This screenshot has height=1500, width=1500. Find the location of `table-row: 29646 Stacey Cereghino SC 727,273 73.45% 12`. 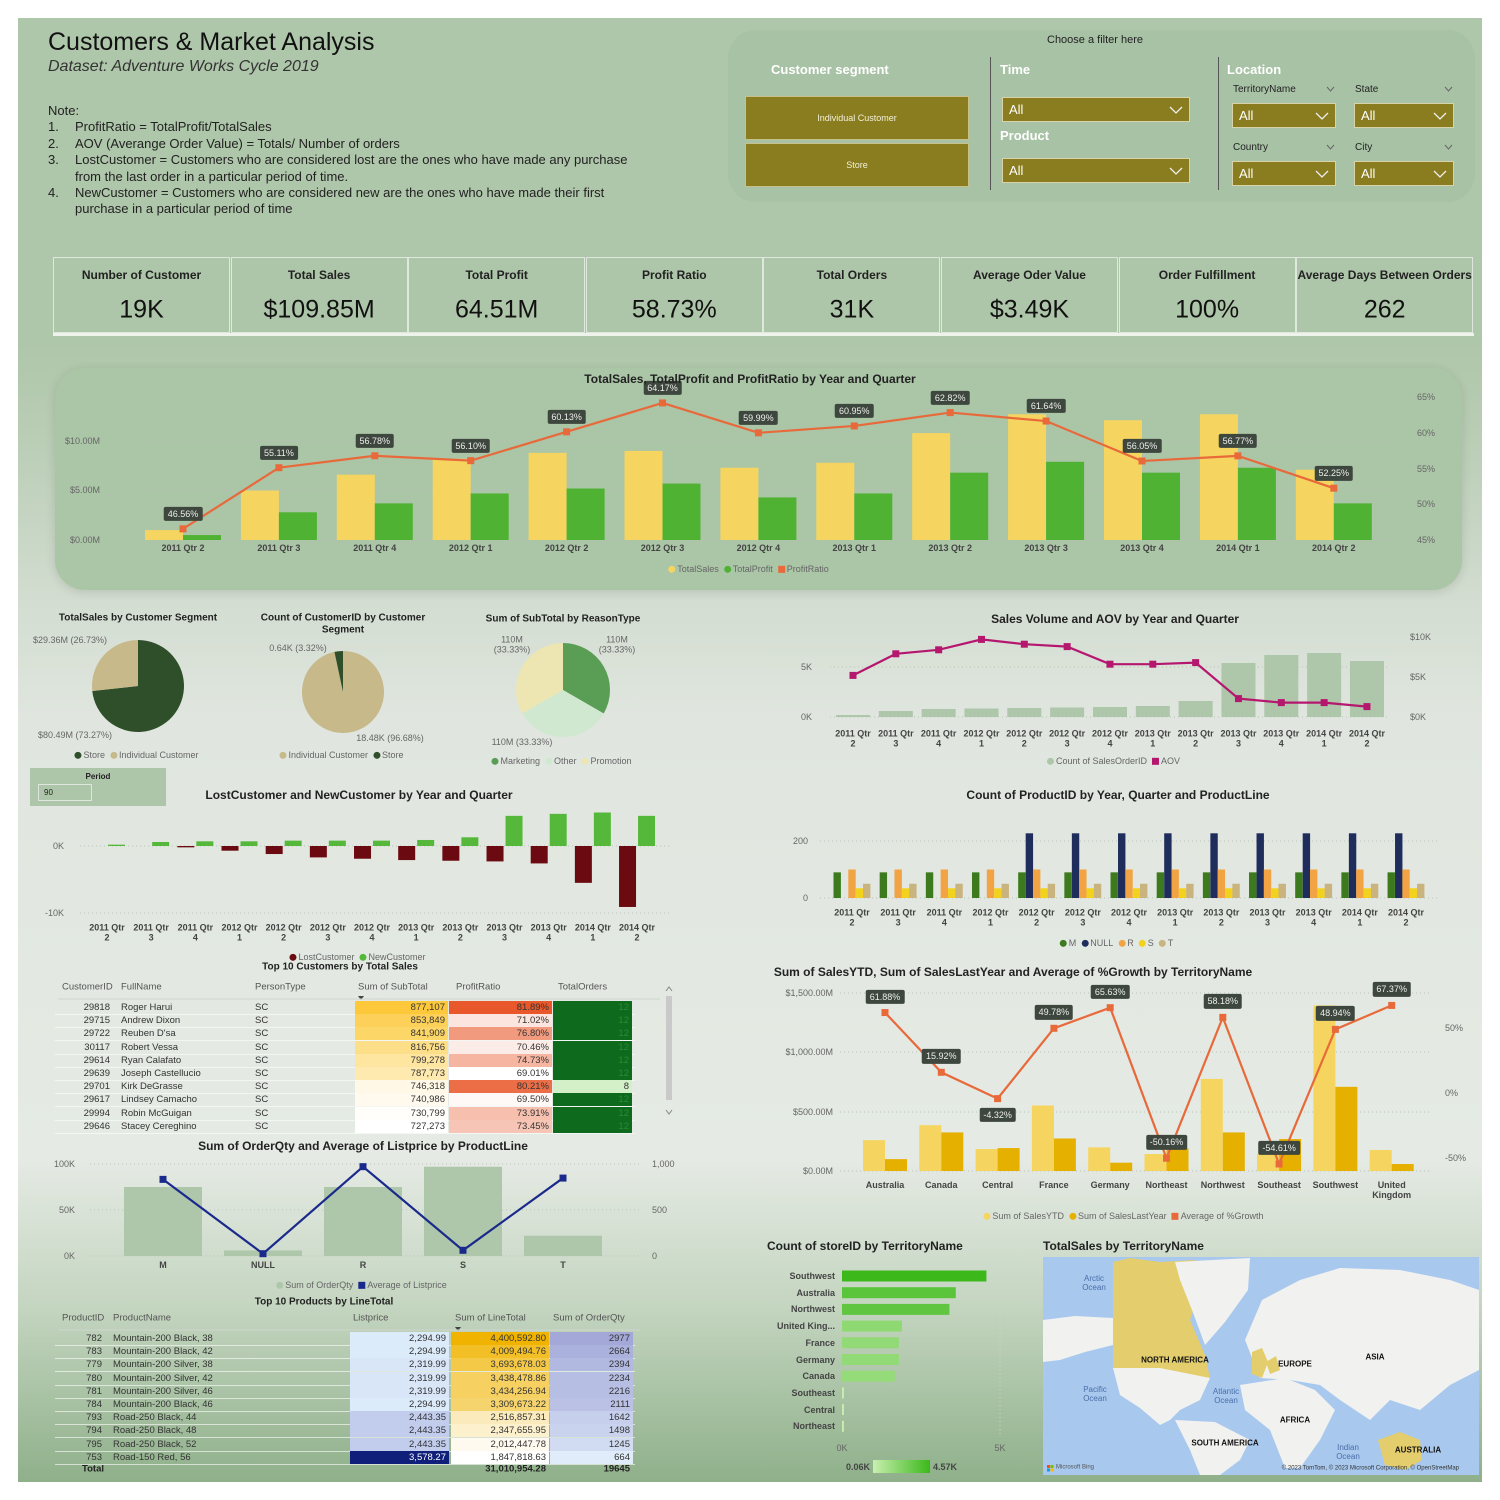

table-row: 29646 Stacey Cereghino SC 727,273 73.45% 12 is located at coordinates (345, 1126).